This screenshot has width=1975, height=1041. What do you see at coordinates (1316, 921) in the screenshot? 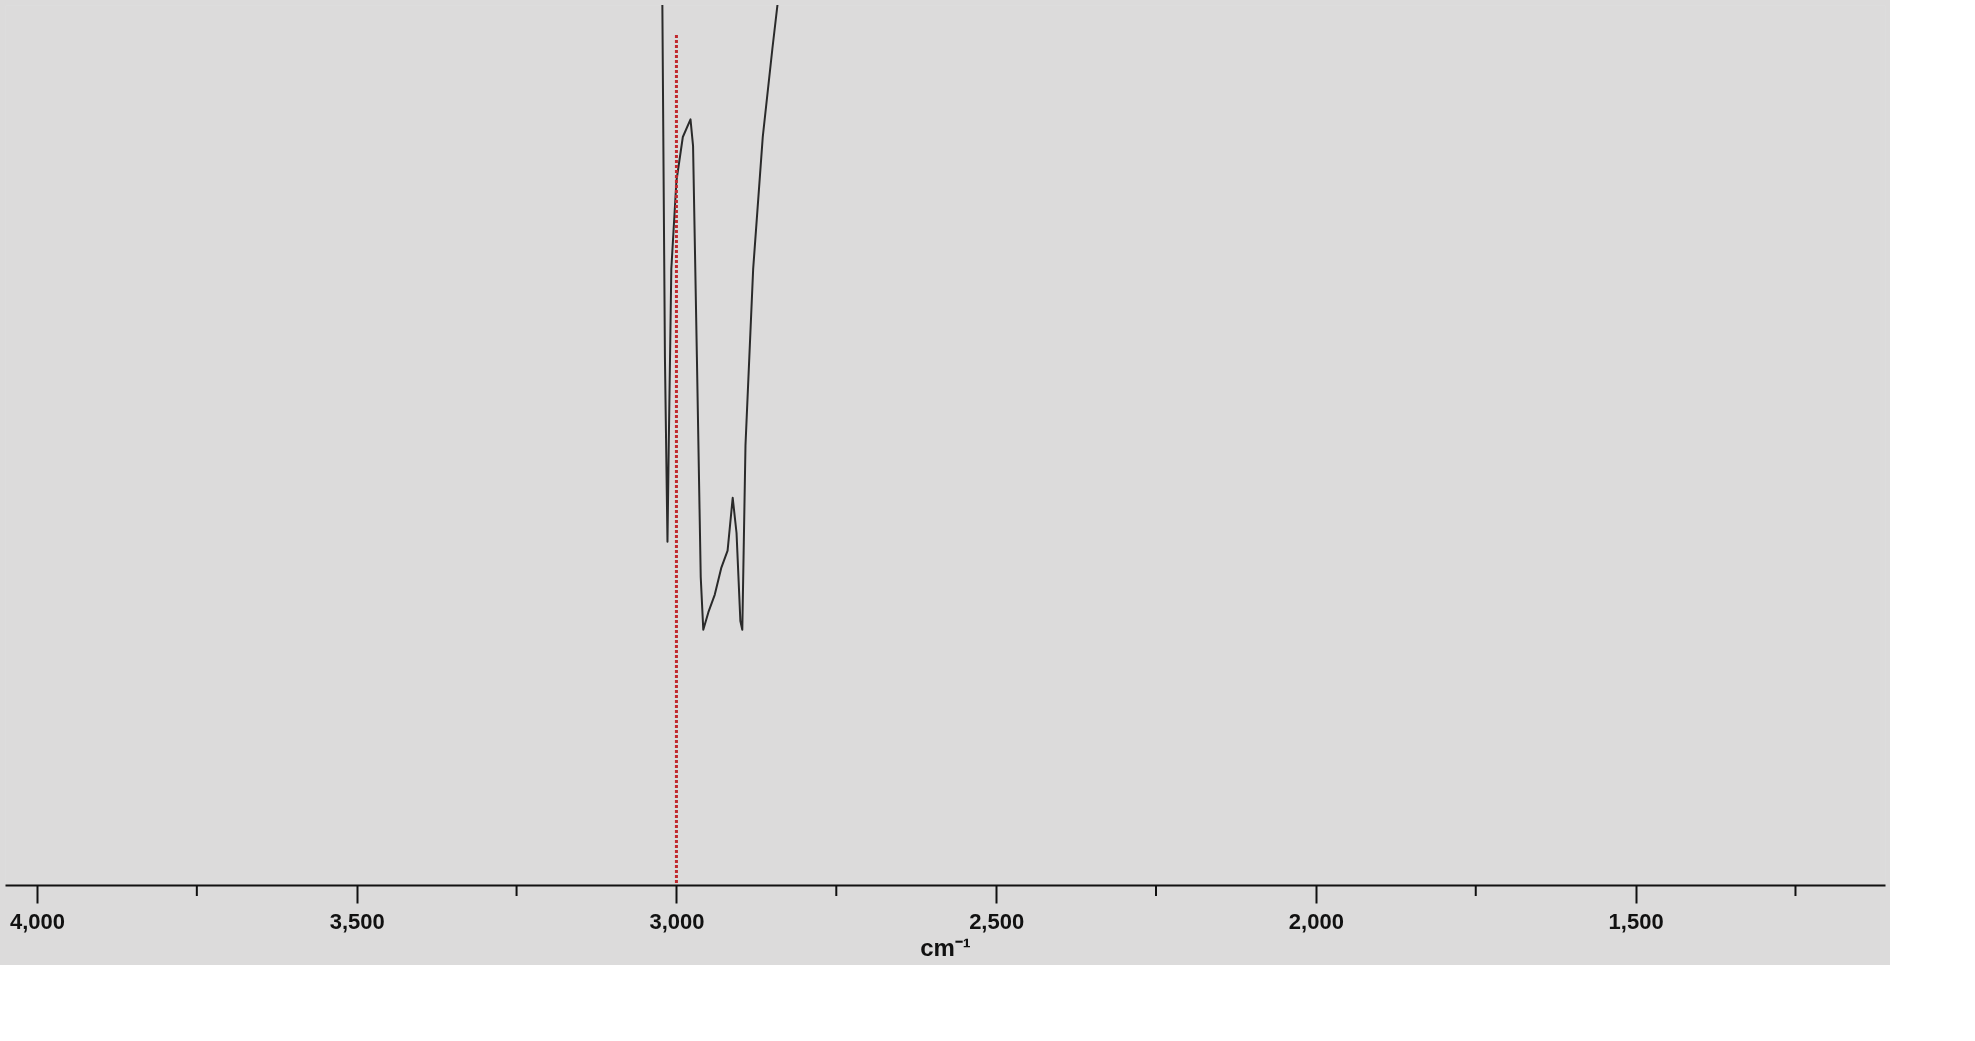
I see `x-tick-label: 2,000` at bounding box center [1316, 921].